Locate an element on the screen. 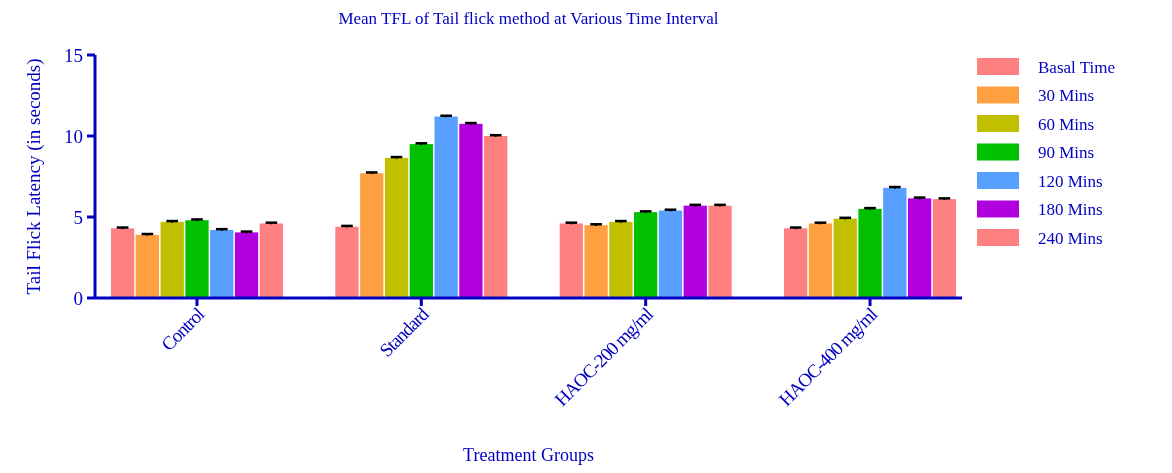 Image resolution: width=1172 pixels, height=473 pixels. y-tick-label: 0 is located at coordinates (78, 298).